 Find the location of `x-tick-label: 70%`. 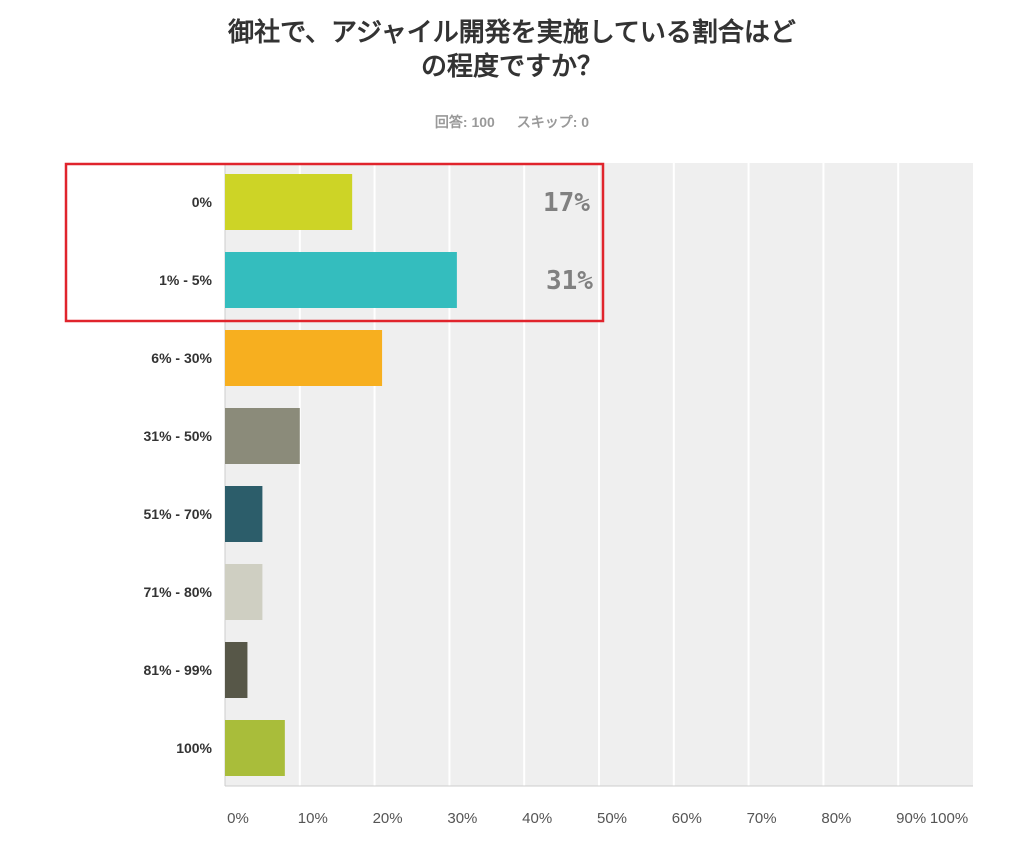

x-tick-label: 70% is located at coordinates (762, 818).